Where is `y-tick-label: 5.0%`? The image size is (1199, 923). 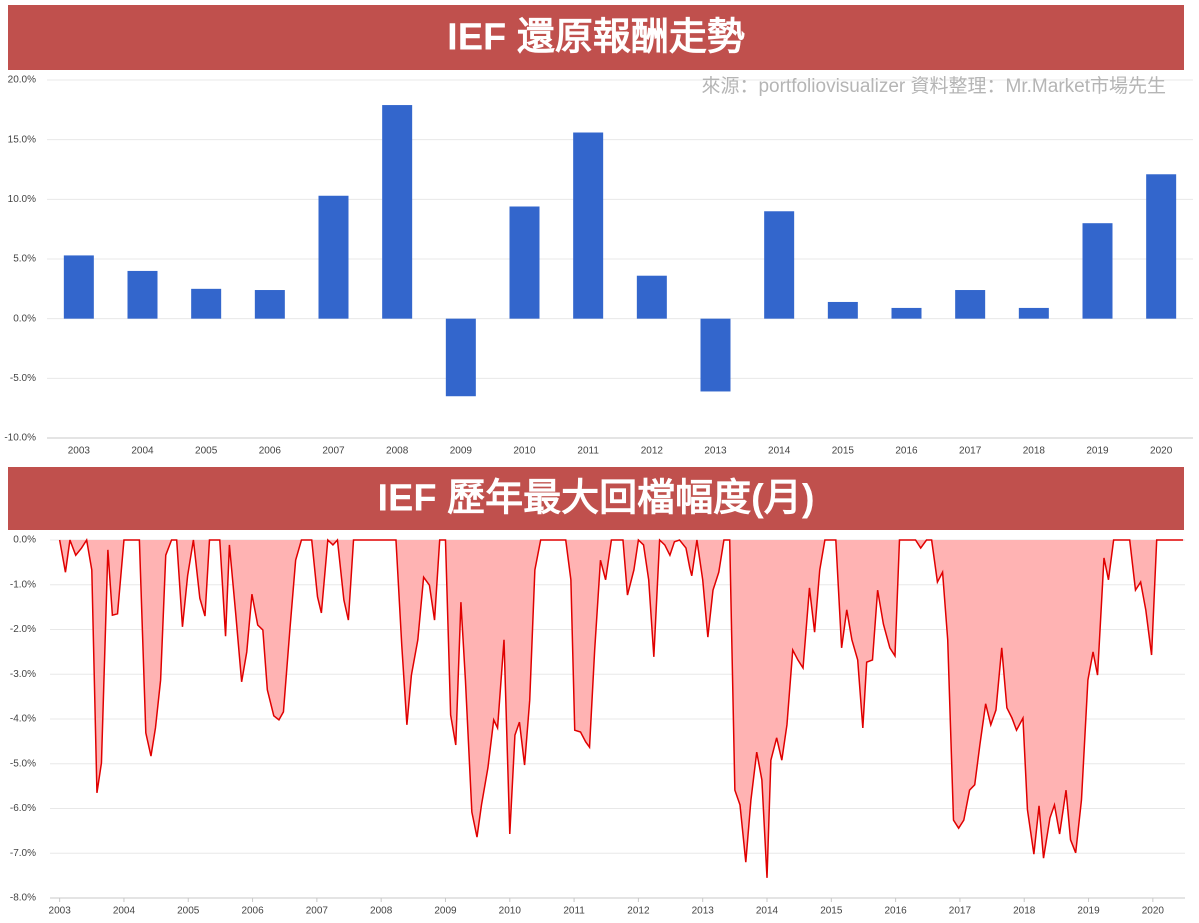
y-tick-label: 5.0% is located at coordinates (24, 259).